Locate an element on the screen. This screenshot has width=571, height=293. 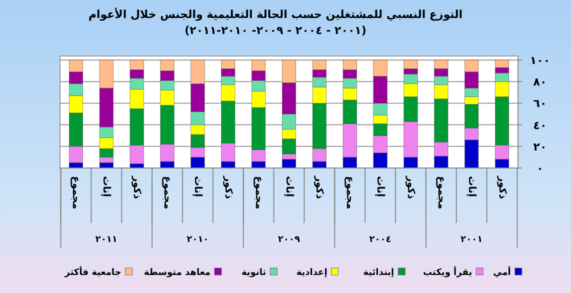
text: ٢٠١١ is located at coordinates (106, 240).